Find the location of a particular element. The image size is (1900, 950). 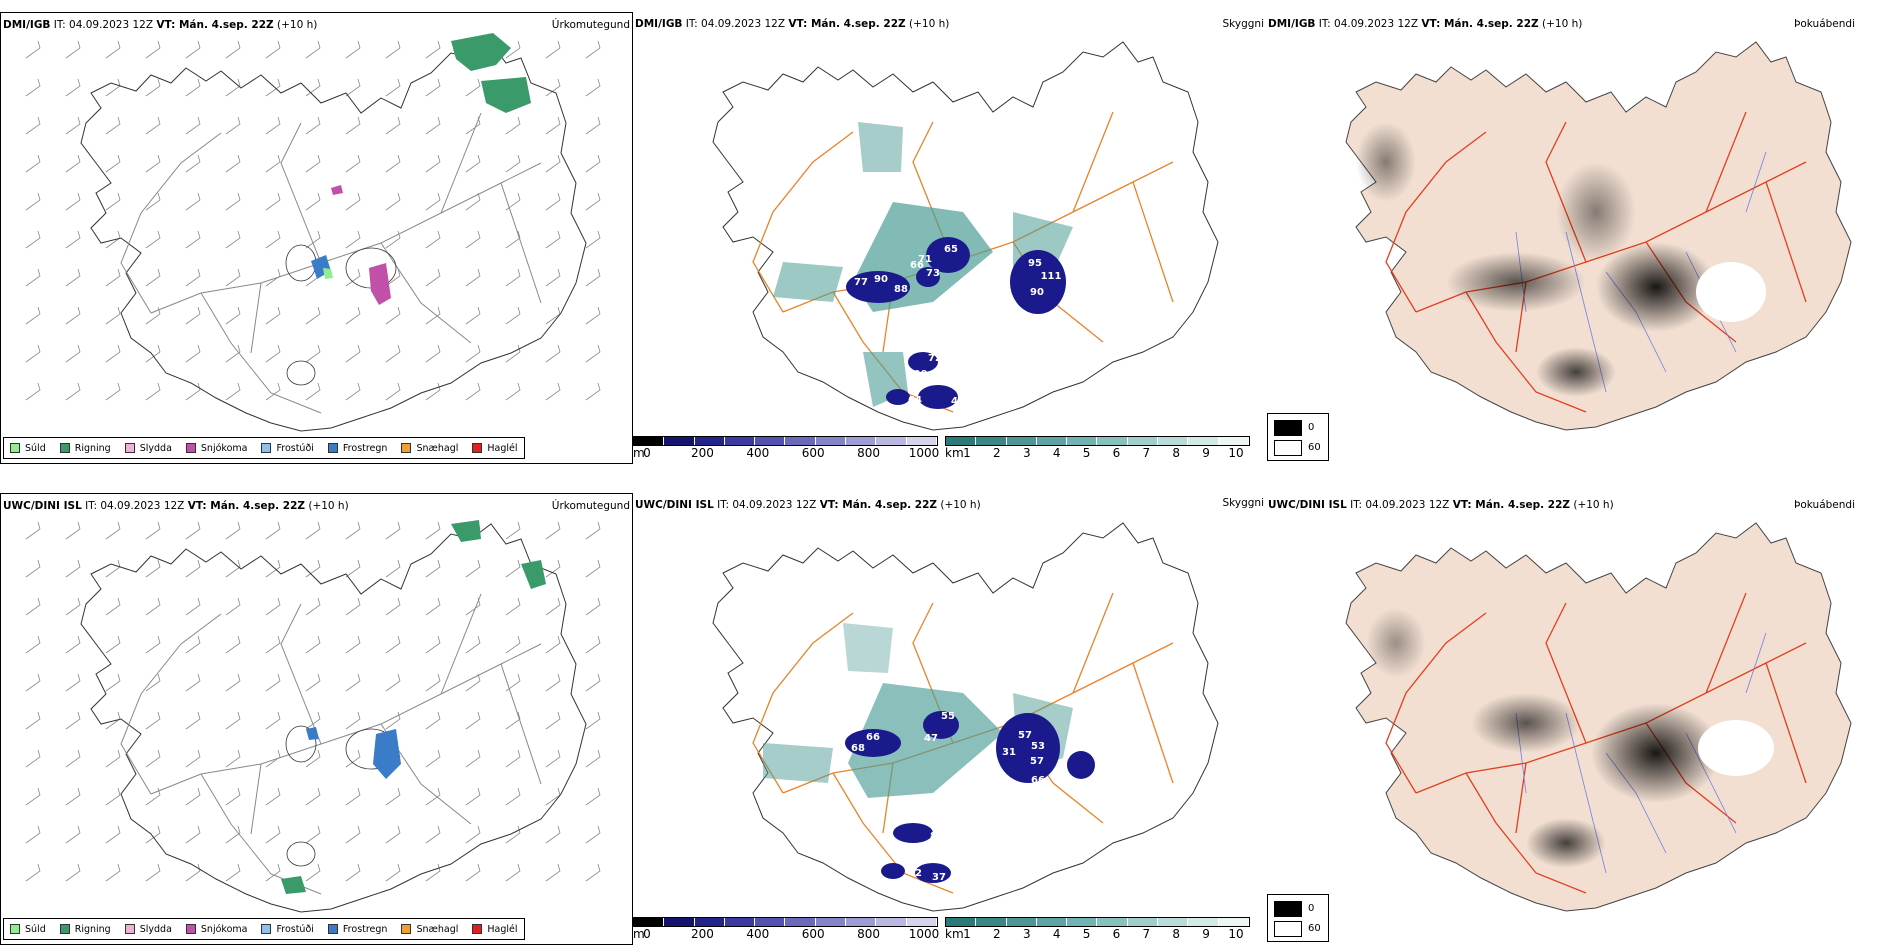

visibility-value-label: 89 is located at coordinates (838, 254).